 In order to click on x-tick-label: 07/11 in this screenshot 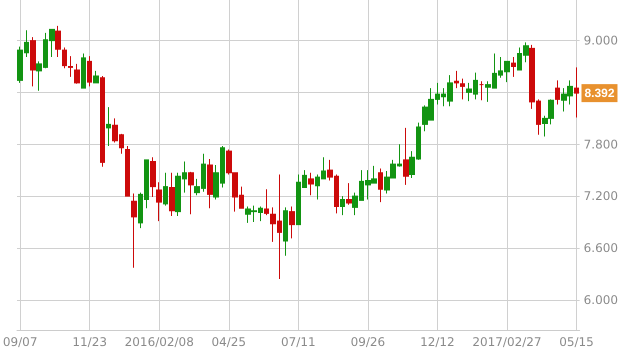, I will do `click(298, 342)`.